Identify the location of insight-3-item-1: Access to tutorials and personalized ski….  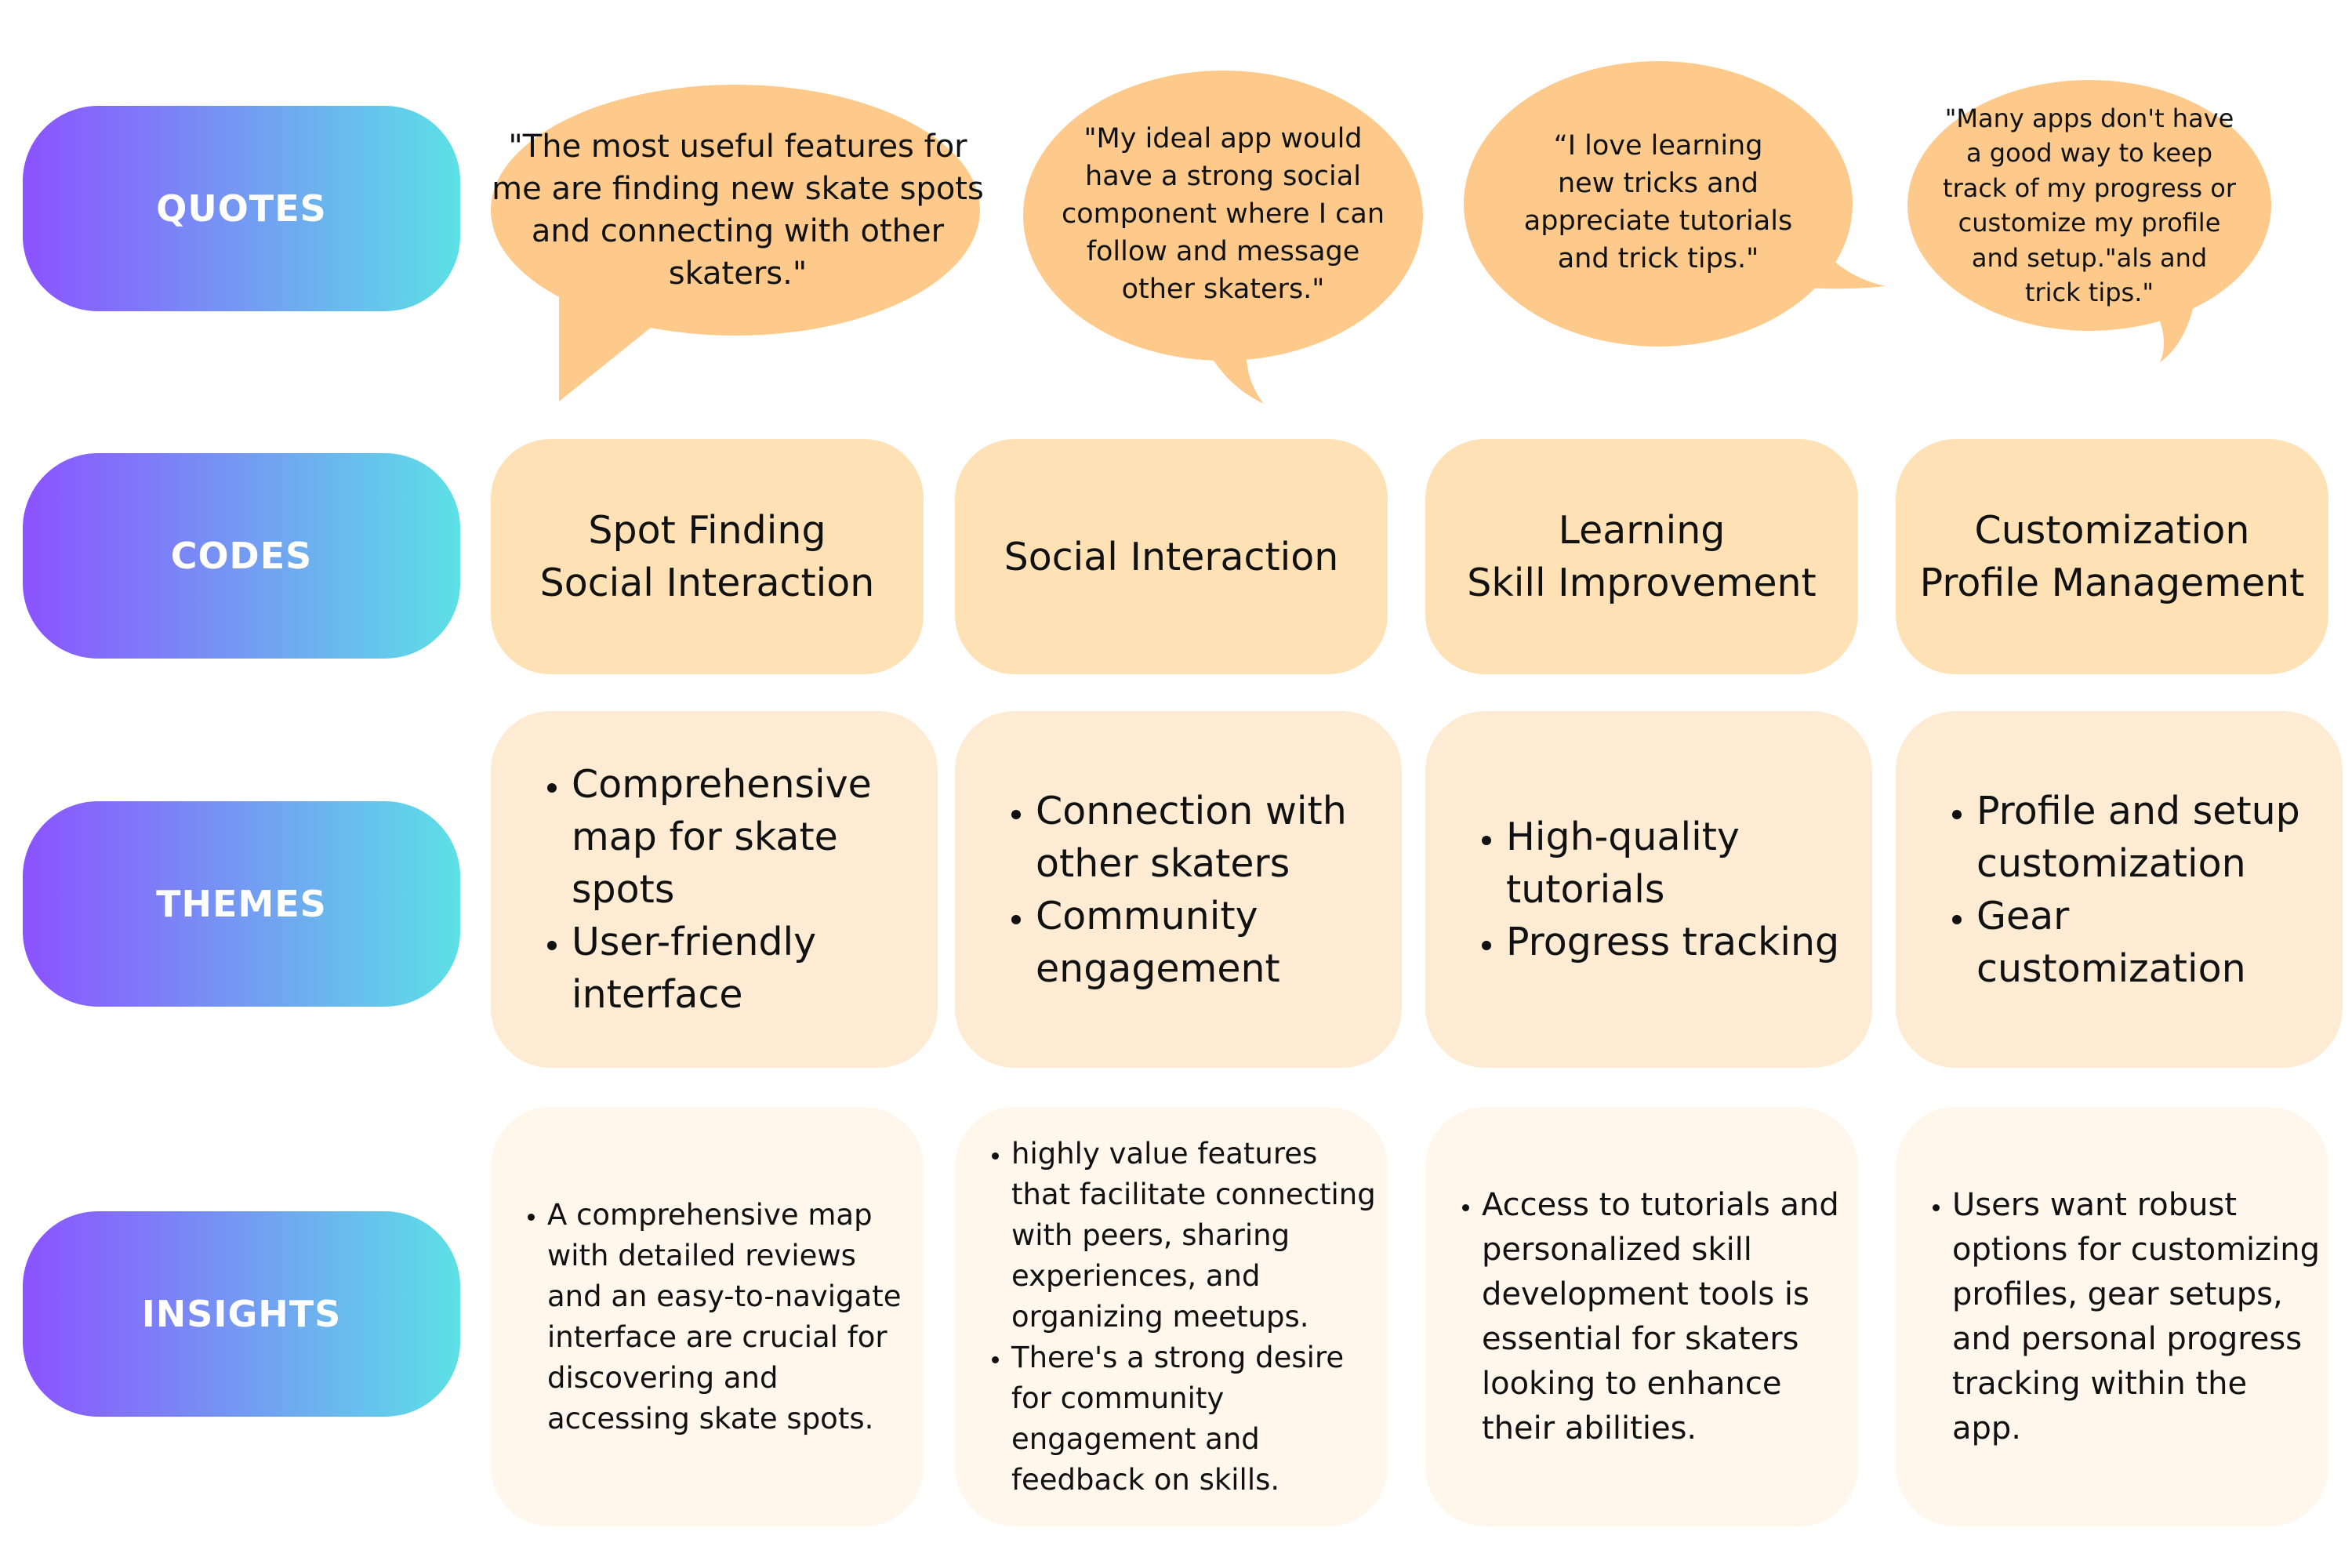
(1666, 1317).